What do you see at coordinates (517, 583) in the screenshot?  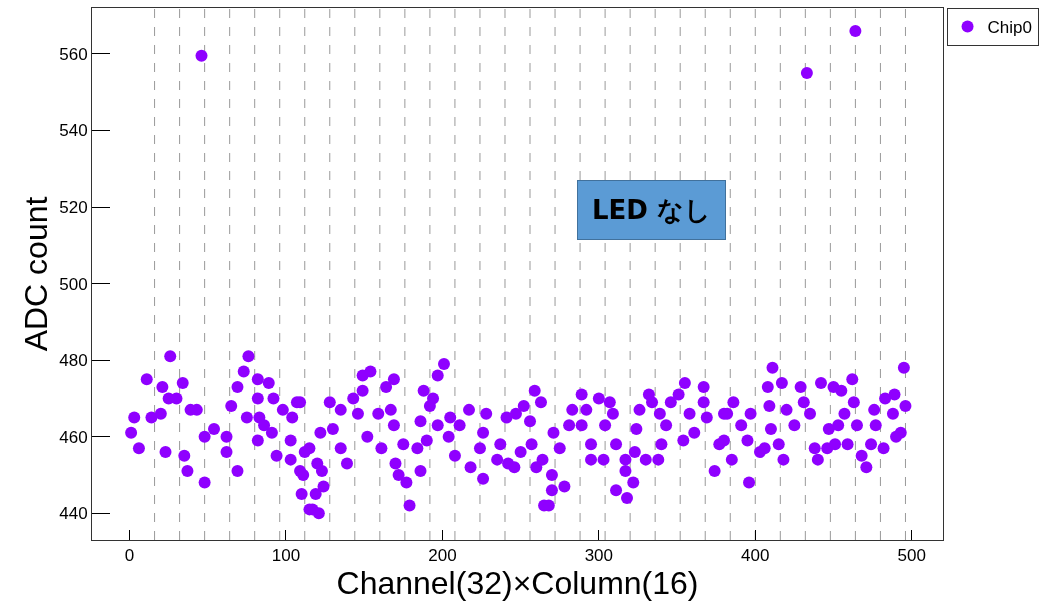 I see `x-axis-title: Channel(32)×Column(16)` at bounding box center [517, 583].